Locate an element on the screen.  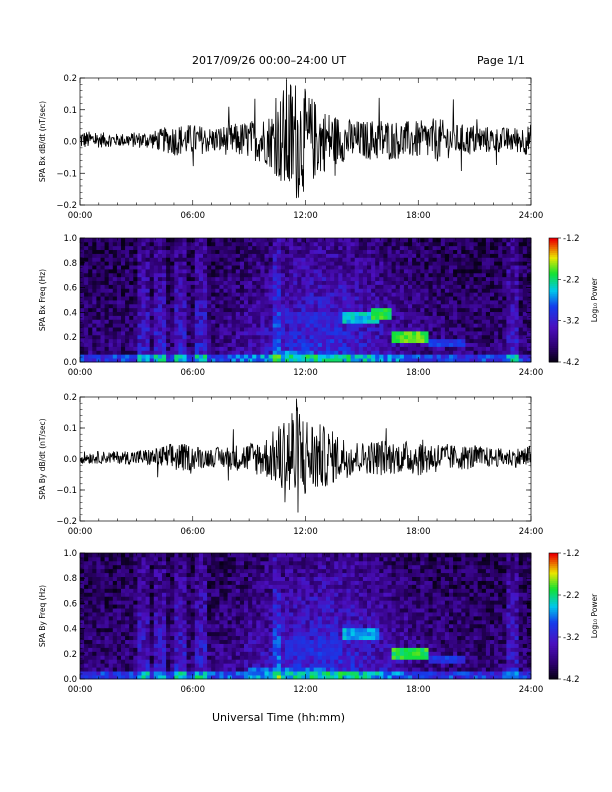
y-axis-label: SPA By Freq (Hz) is located at coordinates (42, 616).